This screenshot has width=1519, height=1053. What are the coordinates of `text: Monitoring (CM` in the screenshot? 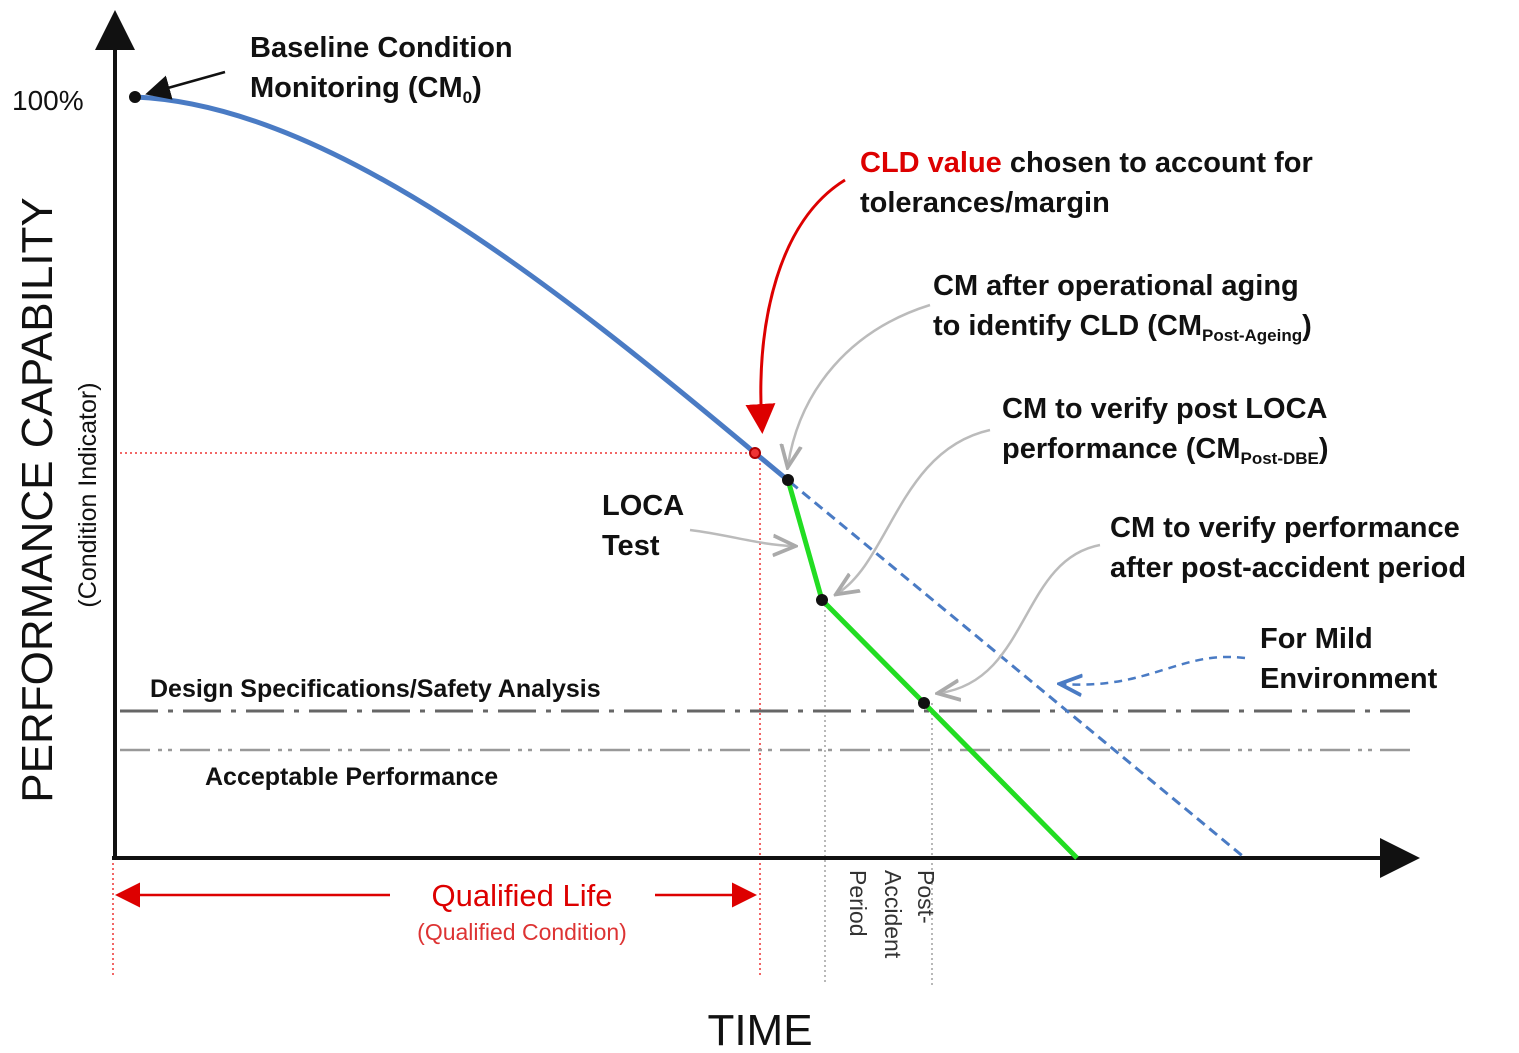 It's located at (356, 88).